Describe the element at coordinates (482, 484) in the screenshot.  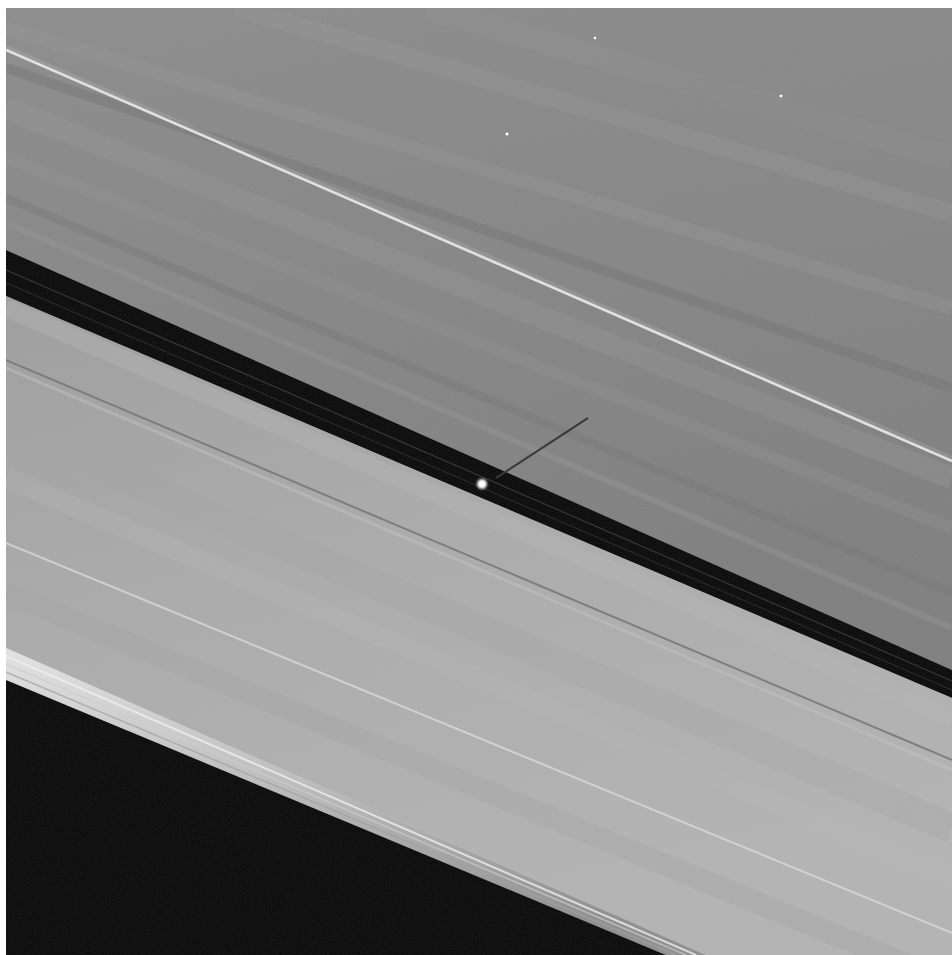
I see `moonlet-core` at that location.